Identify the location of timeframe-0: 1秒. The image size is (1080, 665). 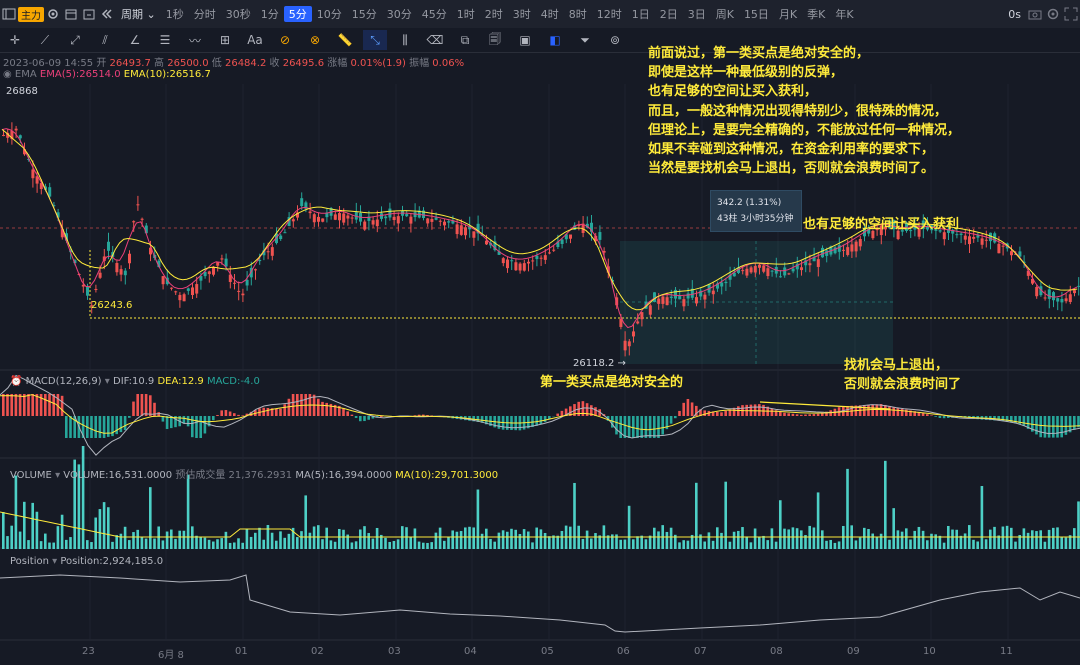
(174, 14).